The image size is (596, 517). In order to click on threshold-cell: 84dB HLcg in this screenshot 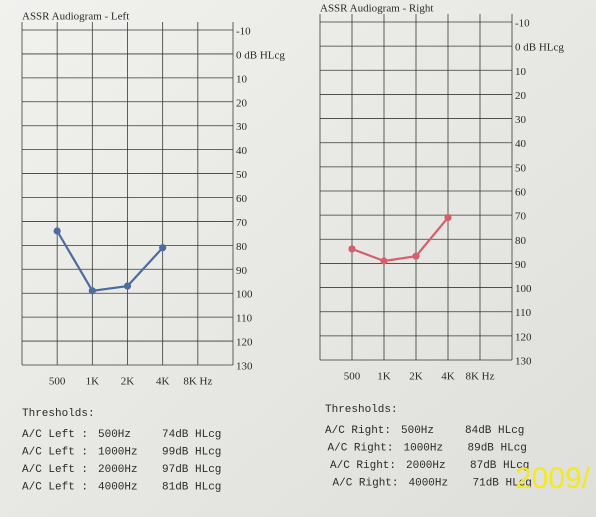, I will do `click(494, 431)`.